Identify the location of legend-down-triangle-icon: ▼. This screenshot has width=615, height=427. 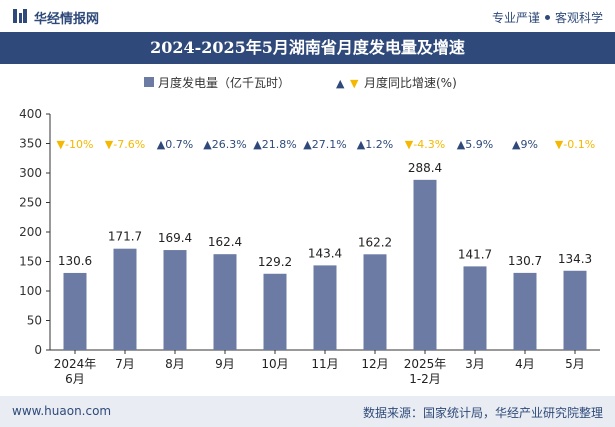
(354, 83).